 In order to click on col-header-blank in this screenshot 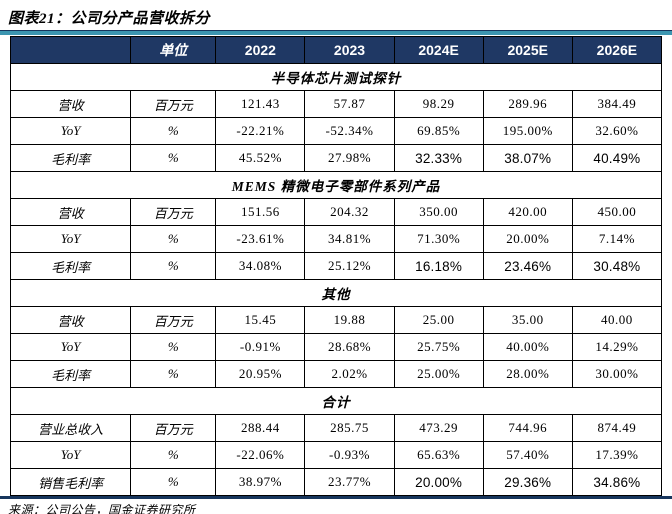, I will do `click(70, 50)`.